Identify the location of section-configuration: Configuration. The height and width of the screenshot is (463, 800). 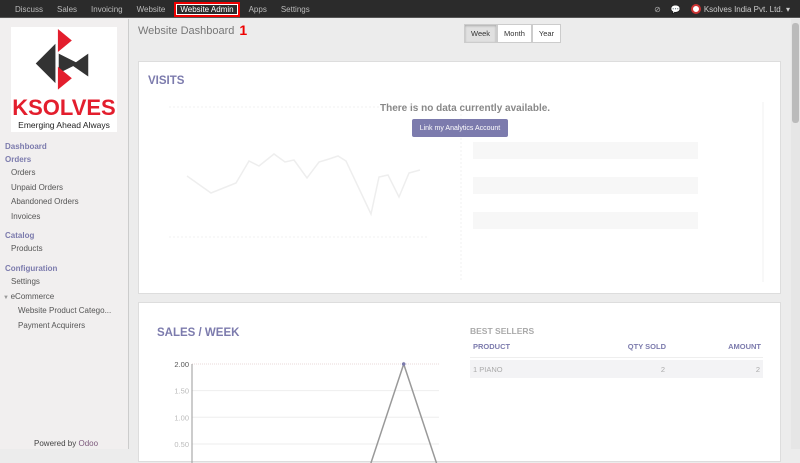
(31, 268).